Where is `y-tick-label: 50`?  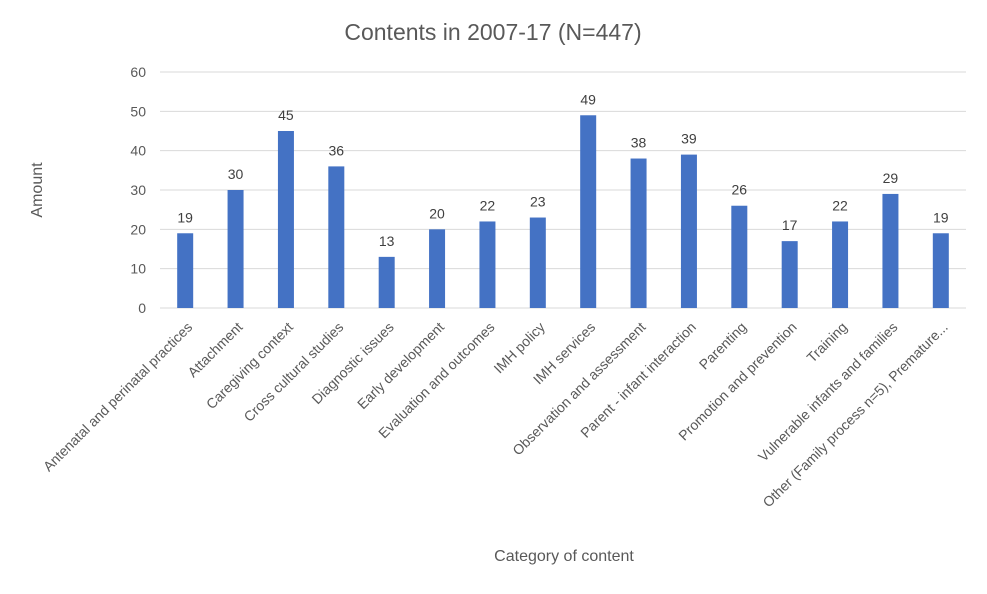 y-tick-label: 50 is located at coordinates (138, 111).